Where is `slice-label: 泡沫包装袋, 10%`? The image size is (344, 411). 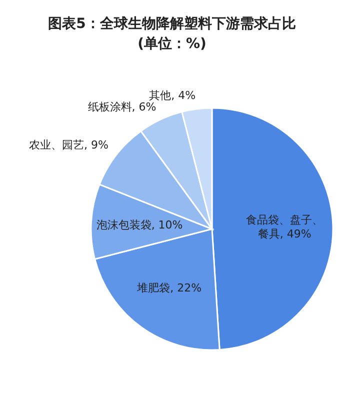
slice-label: 泡沫包装袋, 10% is located at coordinates (139, 225).